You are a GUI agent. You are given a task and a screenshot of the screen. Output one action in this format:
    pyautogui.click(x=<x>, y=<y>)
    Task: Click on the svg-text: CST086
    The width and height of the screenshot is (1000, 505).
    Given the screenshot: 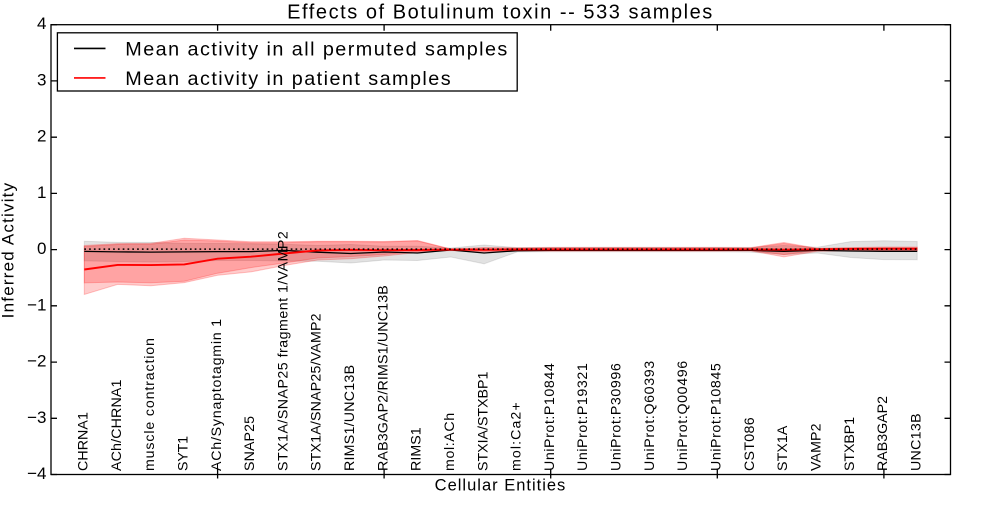 What is the action you would take?
    pyautogui.click(x=750, y=444)
    